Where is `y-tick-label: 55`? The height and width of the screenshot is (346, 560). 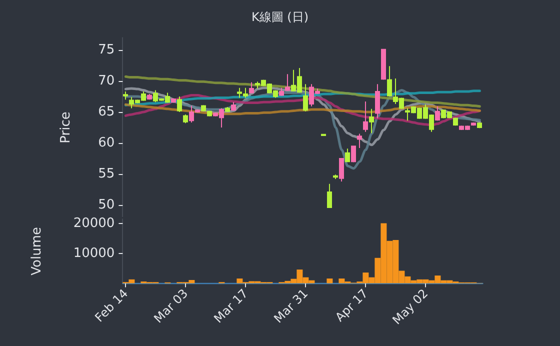 y-tick-label: 55 is located at coordinates (106, 174).